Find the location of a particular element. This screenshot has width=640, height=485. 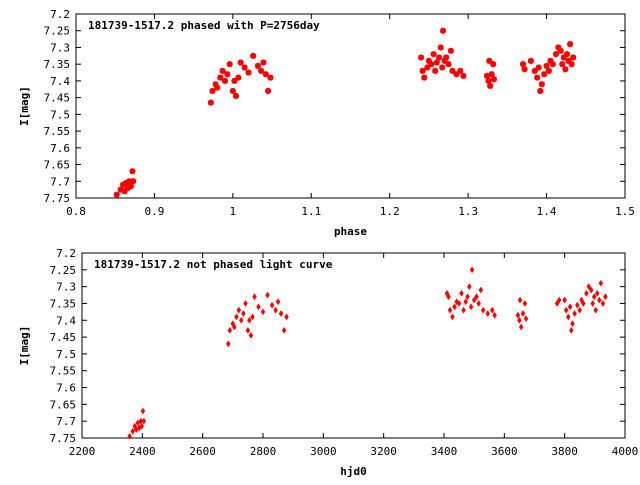

chart-2-xtick-label: 2800 is located at coordinates (263, 451).